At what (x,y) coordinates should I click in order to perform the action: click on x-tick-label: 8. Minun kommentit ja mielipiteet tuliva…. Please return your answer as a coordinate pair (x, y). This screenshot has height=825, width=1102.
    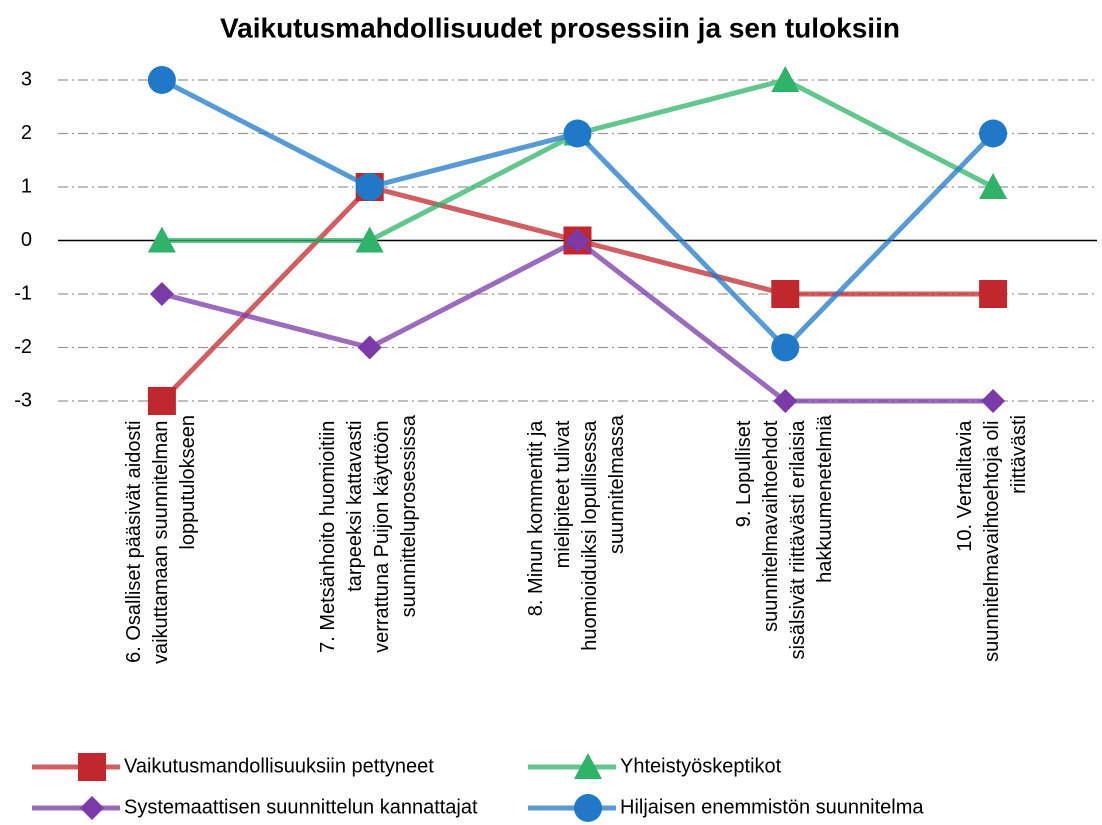
    Looking at the image, I should click on (576, 532).